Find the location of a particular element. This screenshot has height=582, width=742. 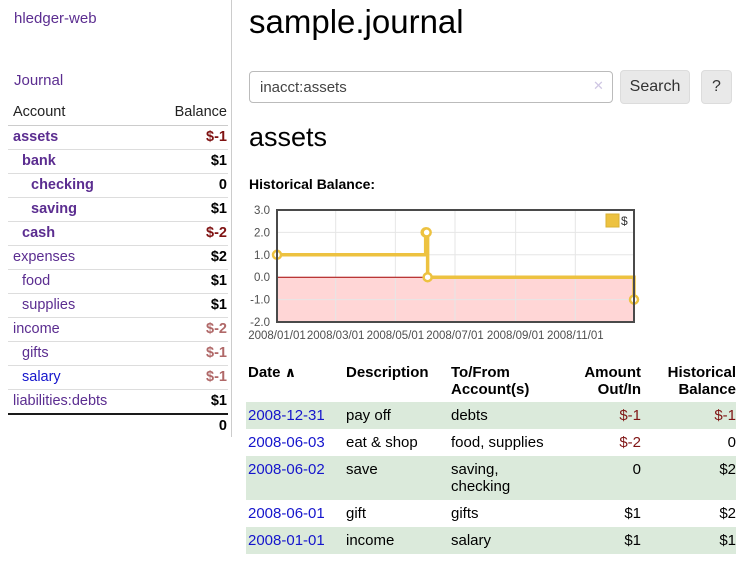

search-bar: ✕ Search ? is located at coordinates (495, 87).